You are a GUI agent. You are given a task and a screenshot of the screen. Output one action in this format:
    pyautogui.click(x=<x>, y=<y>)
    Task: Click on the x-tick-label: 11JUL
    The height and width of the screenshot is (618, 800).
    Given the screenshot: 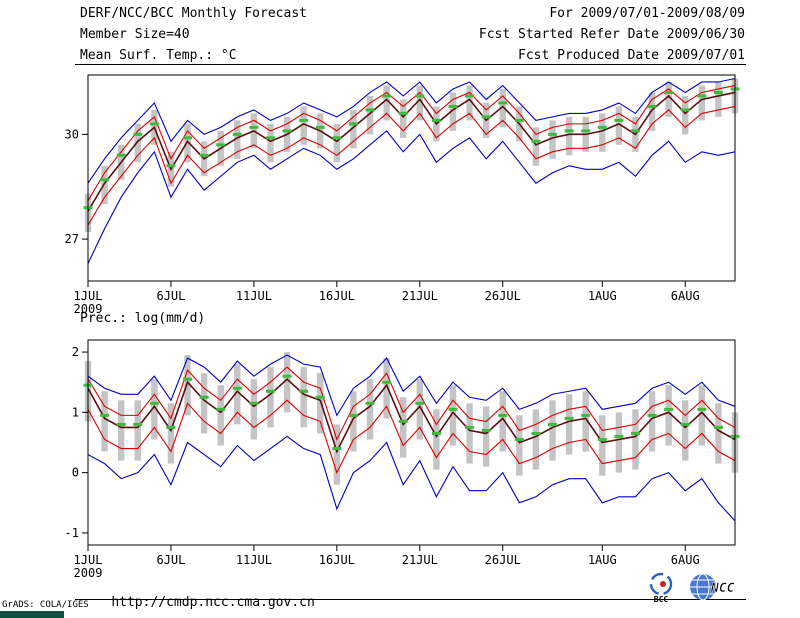 What is the action you would take?
    pyautogui.click(x=254, y=560)
    